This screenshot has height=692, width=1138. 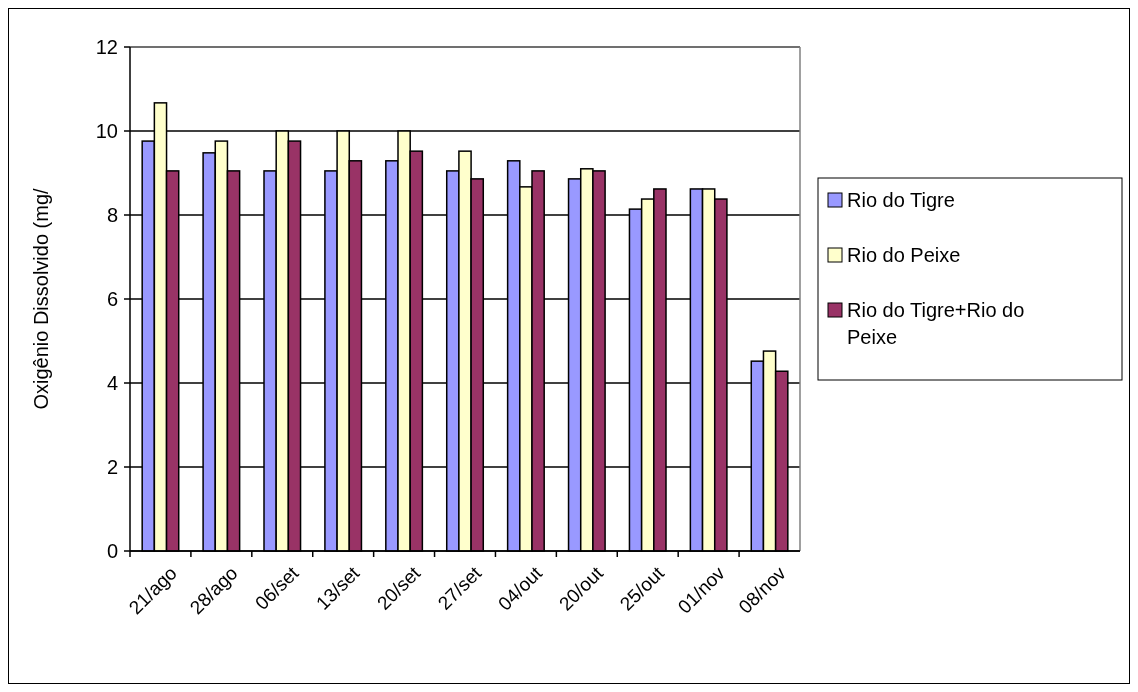 What do you see at coordinates (112, 551) in the screenshot?
I see `y-tick-label: 0` at bounding box center [112, 551].